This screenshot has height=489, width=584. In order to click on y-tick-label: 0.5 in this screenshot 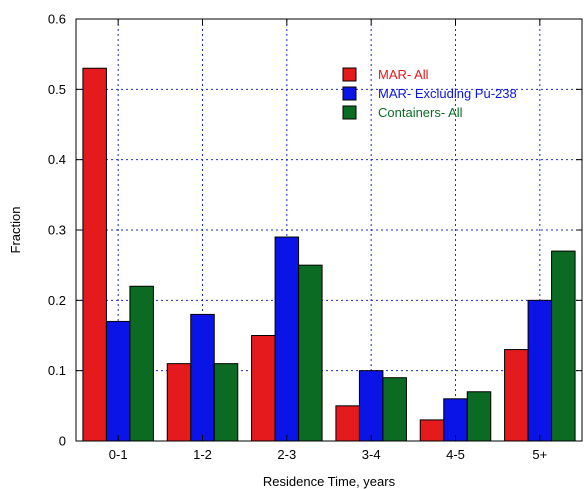, I will do `click(57, 89)`.